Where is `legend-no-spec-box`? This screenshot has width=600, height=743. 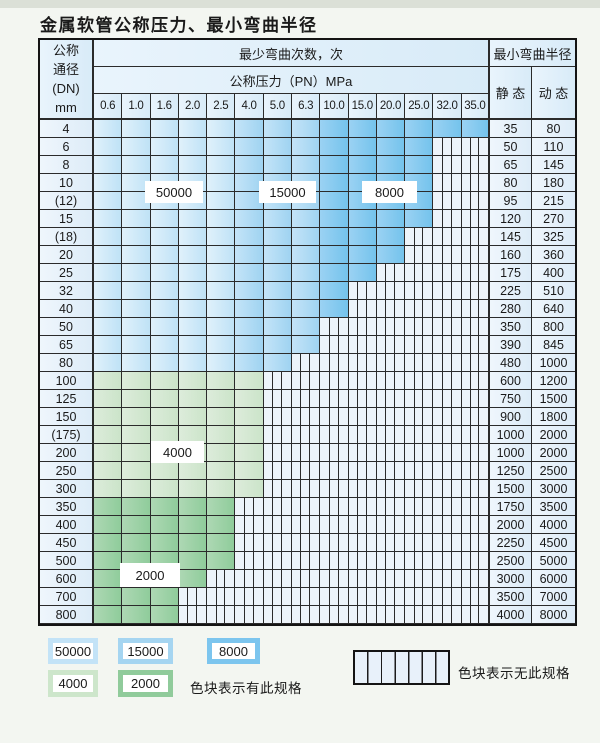
legend-no-spec-box is located at coordinates (401, 667).